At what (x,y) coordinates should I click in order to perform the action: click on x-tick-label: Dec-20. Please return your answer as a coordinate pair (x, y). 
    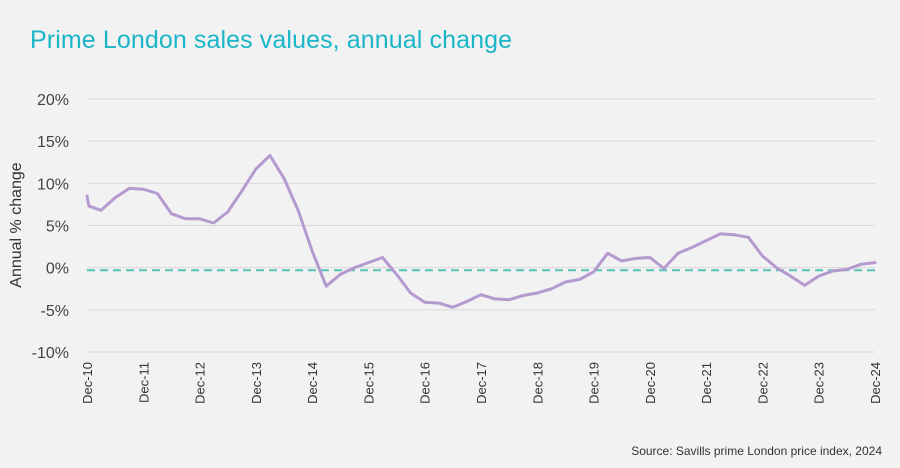
    Looking at the image, I should click on (650, 383).